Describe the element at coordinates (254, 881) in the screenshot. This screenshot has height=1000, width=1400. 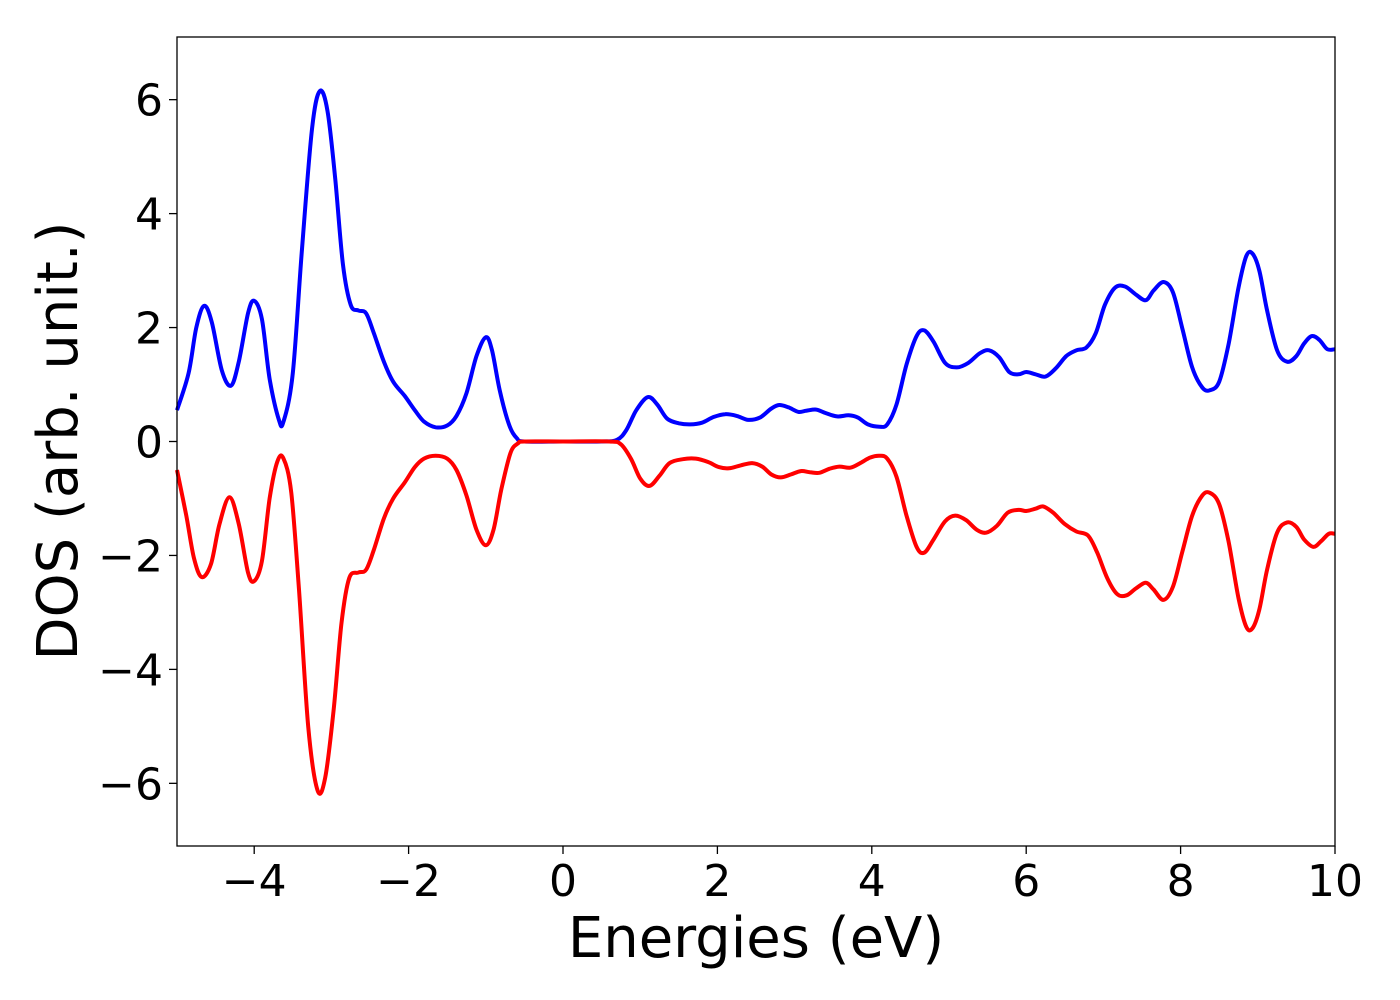
I see `x-tick-label: −4` at that location.